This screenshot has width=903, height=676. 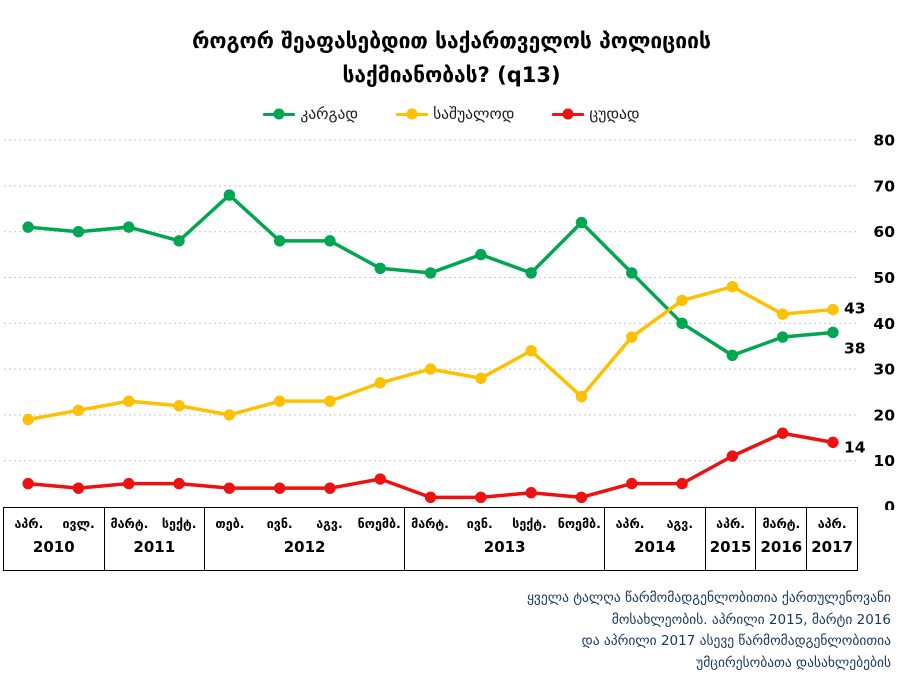 I want to click on end-label-average: 43, so click(x=855, y=309).